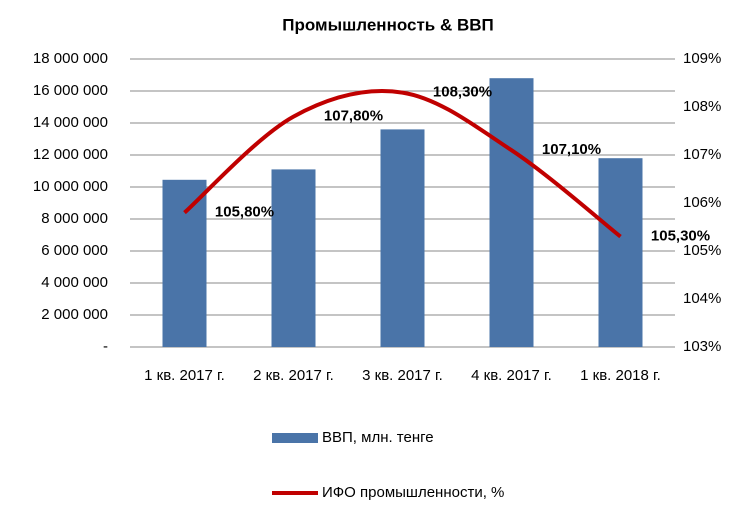 The height and width of the screenshot is (506, 745). Describe the element at coordinates (295, 438) in the screenshot. I see `legend-swatch` at that location.